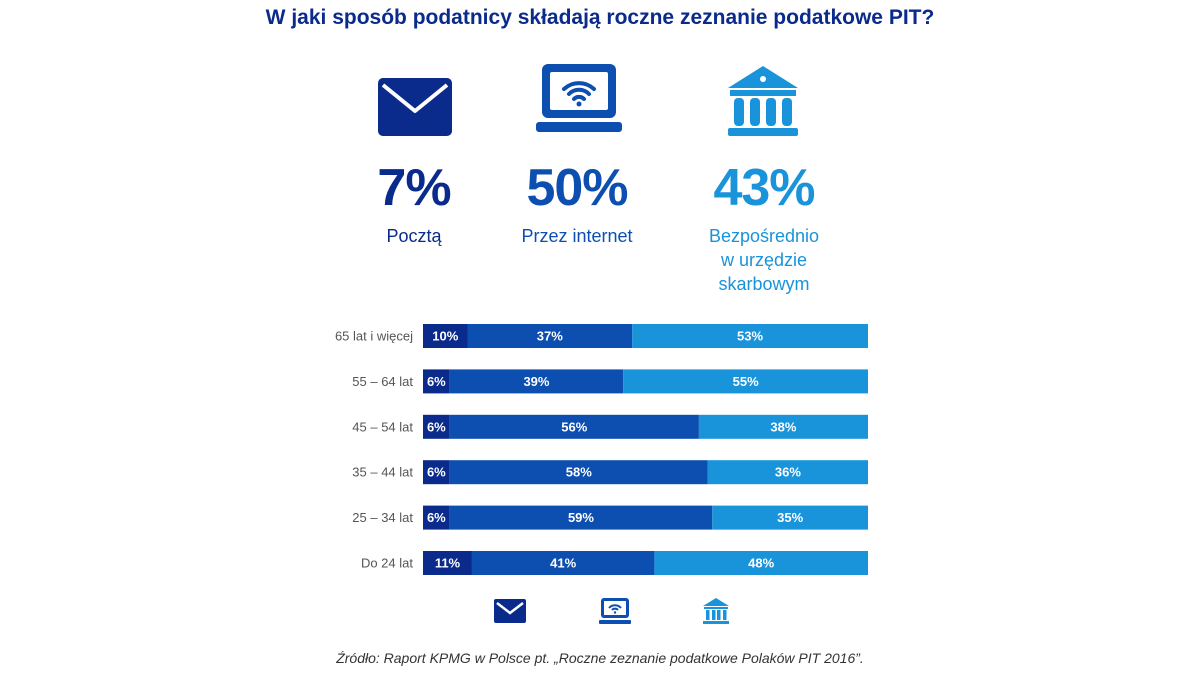  Describe the element at coordinates (382, 472) in the screenshot. I see `row-label: 35 – 44 lat` at that location.